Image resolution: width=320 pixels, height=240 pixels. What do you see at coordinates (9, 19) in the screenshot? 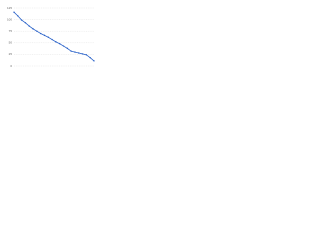
I see `y-tick-label: 100` at bounding box center [9, 19].